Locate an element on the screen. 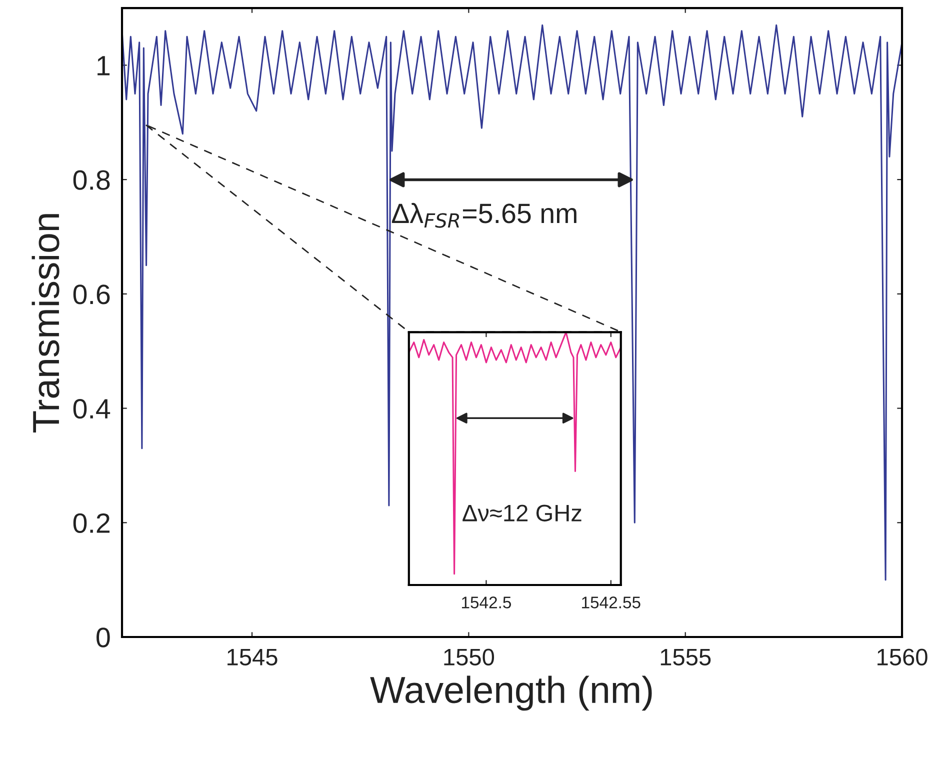  annotation: Δλ$_{FSR}$=5.65 nm is located at coordinates (484, 215).